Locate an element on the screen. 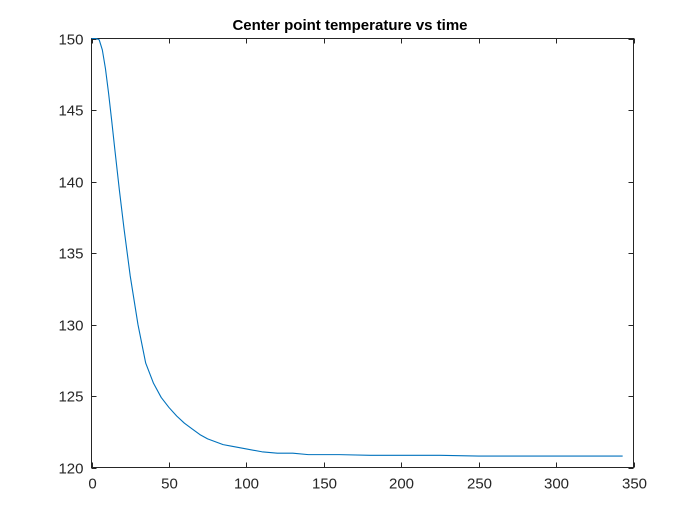  x-tick-label: 150 is located at coordinates (324, 484).